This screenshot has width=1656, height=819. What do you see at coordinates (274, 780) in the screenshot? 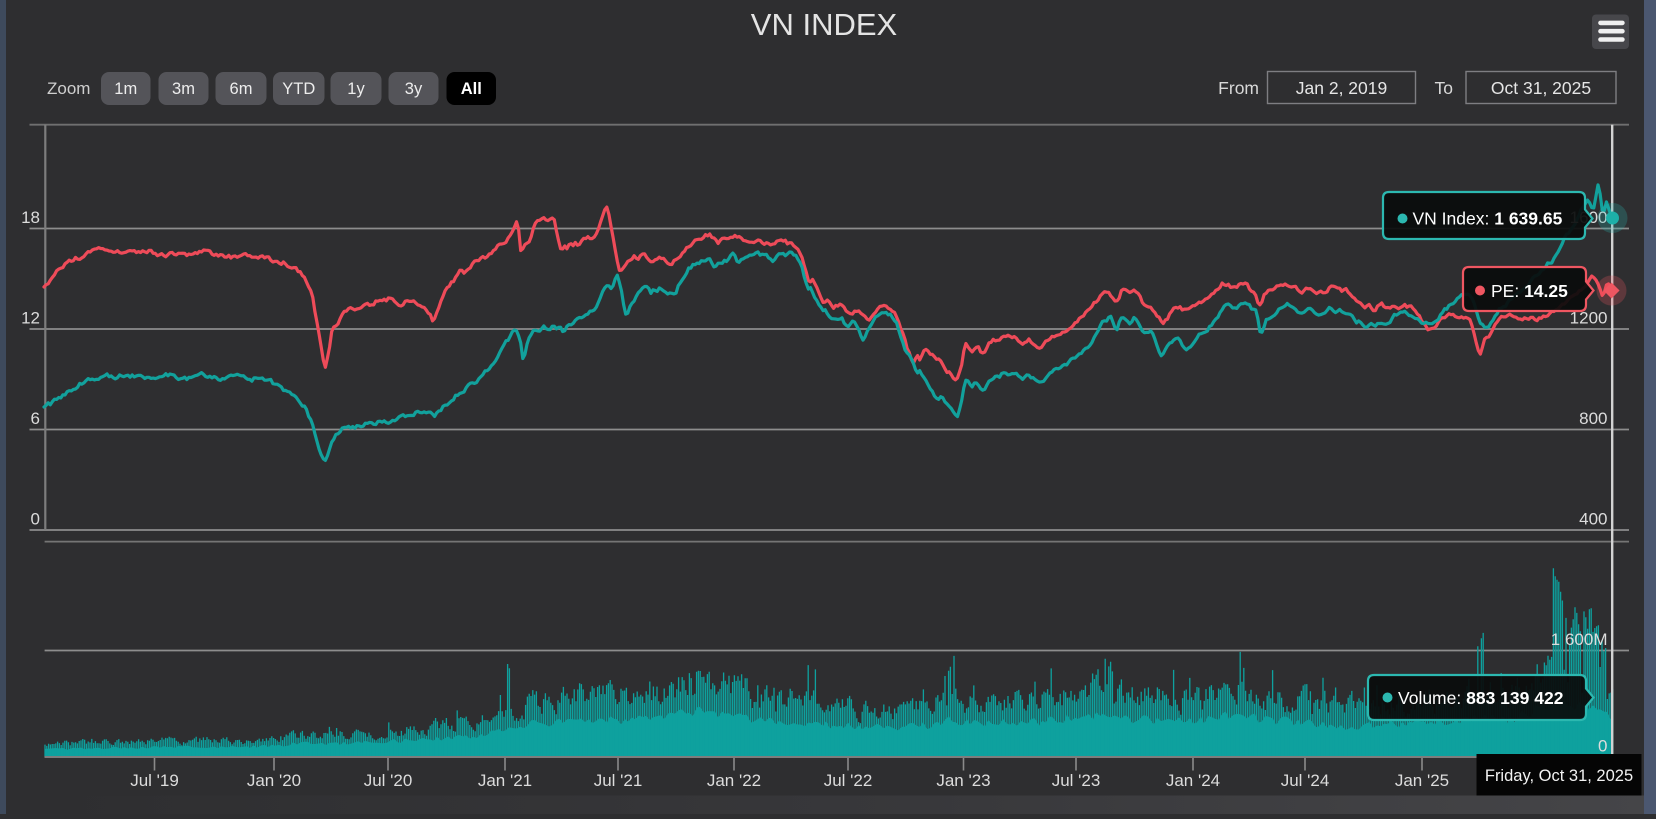
I see `svg-text: Jan '20` at bounding box center [274, 780].